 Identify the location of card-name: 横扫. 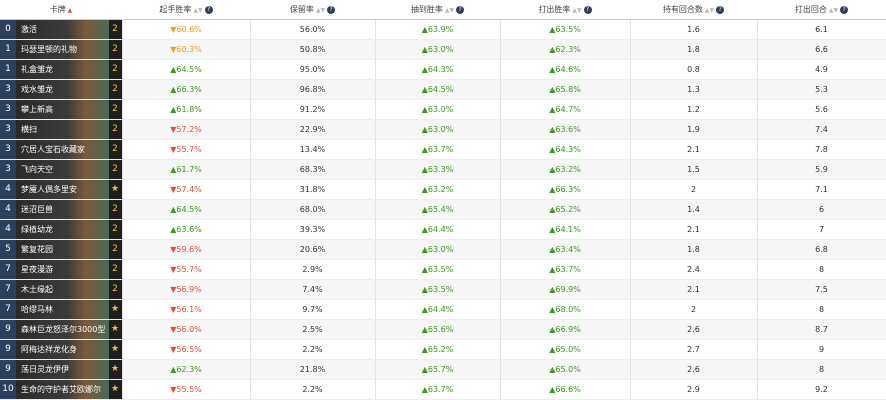
(62, 129).